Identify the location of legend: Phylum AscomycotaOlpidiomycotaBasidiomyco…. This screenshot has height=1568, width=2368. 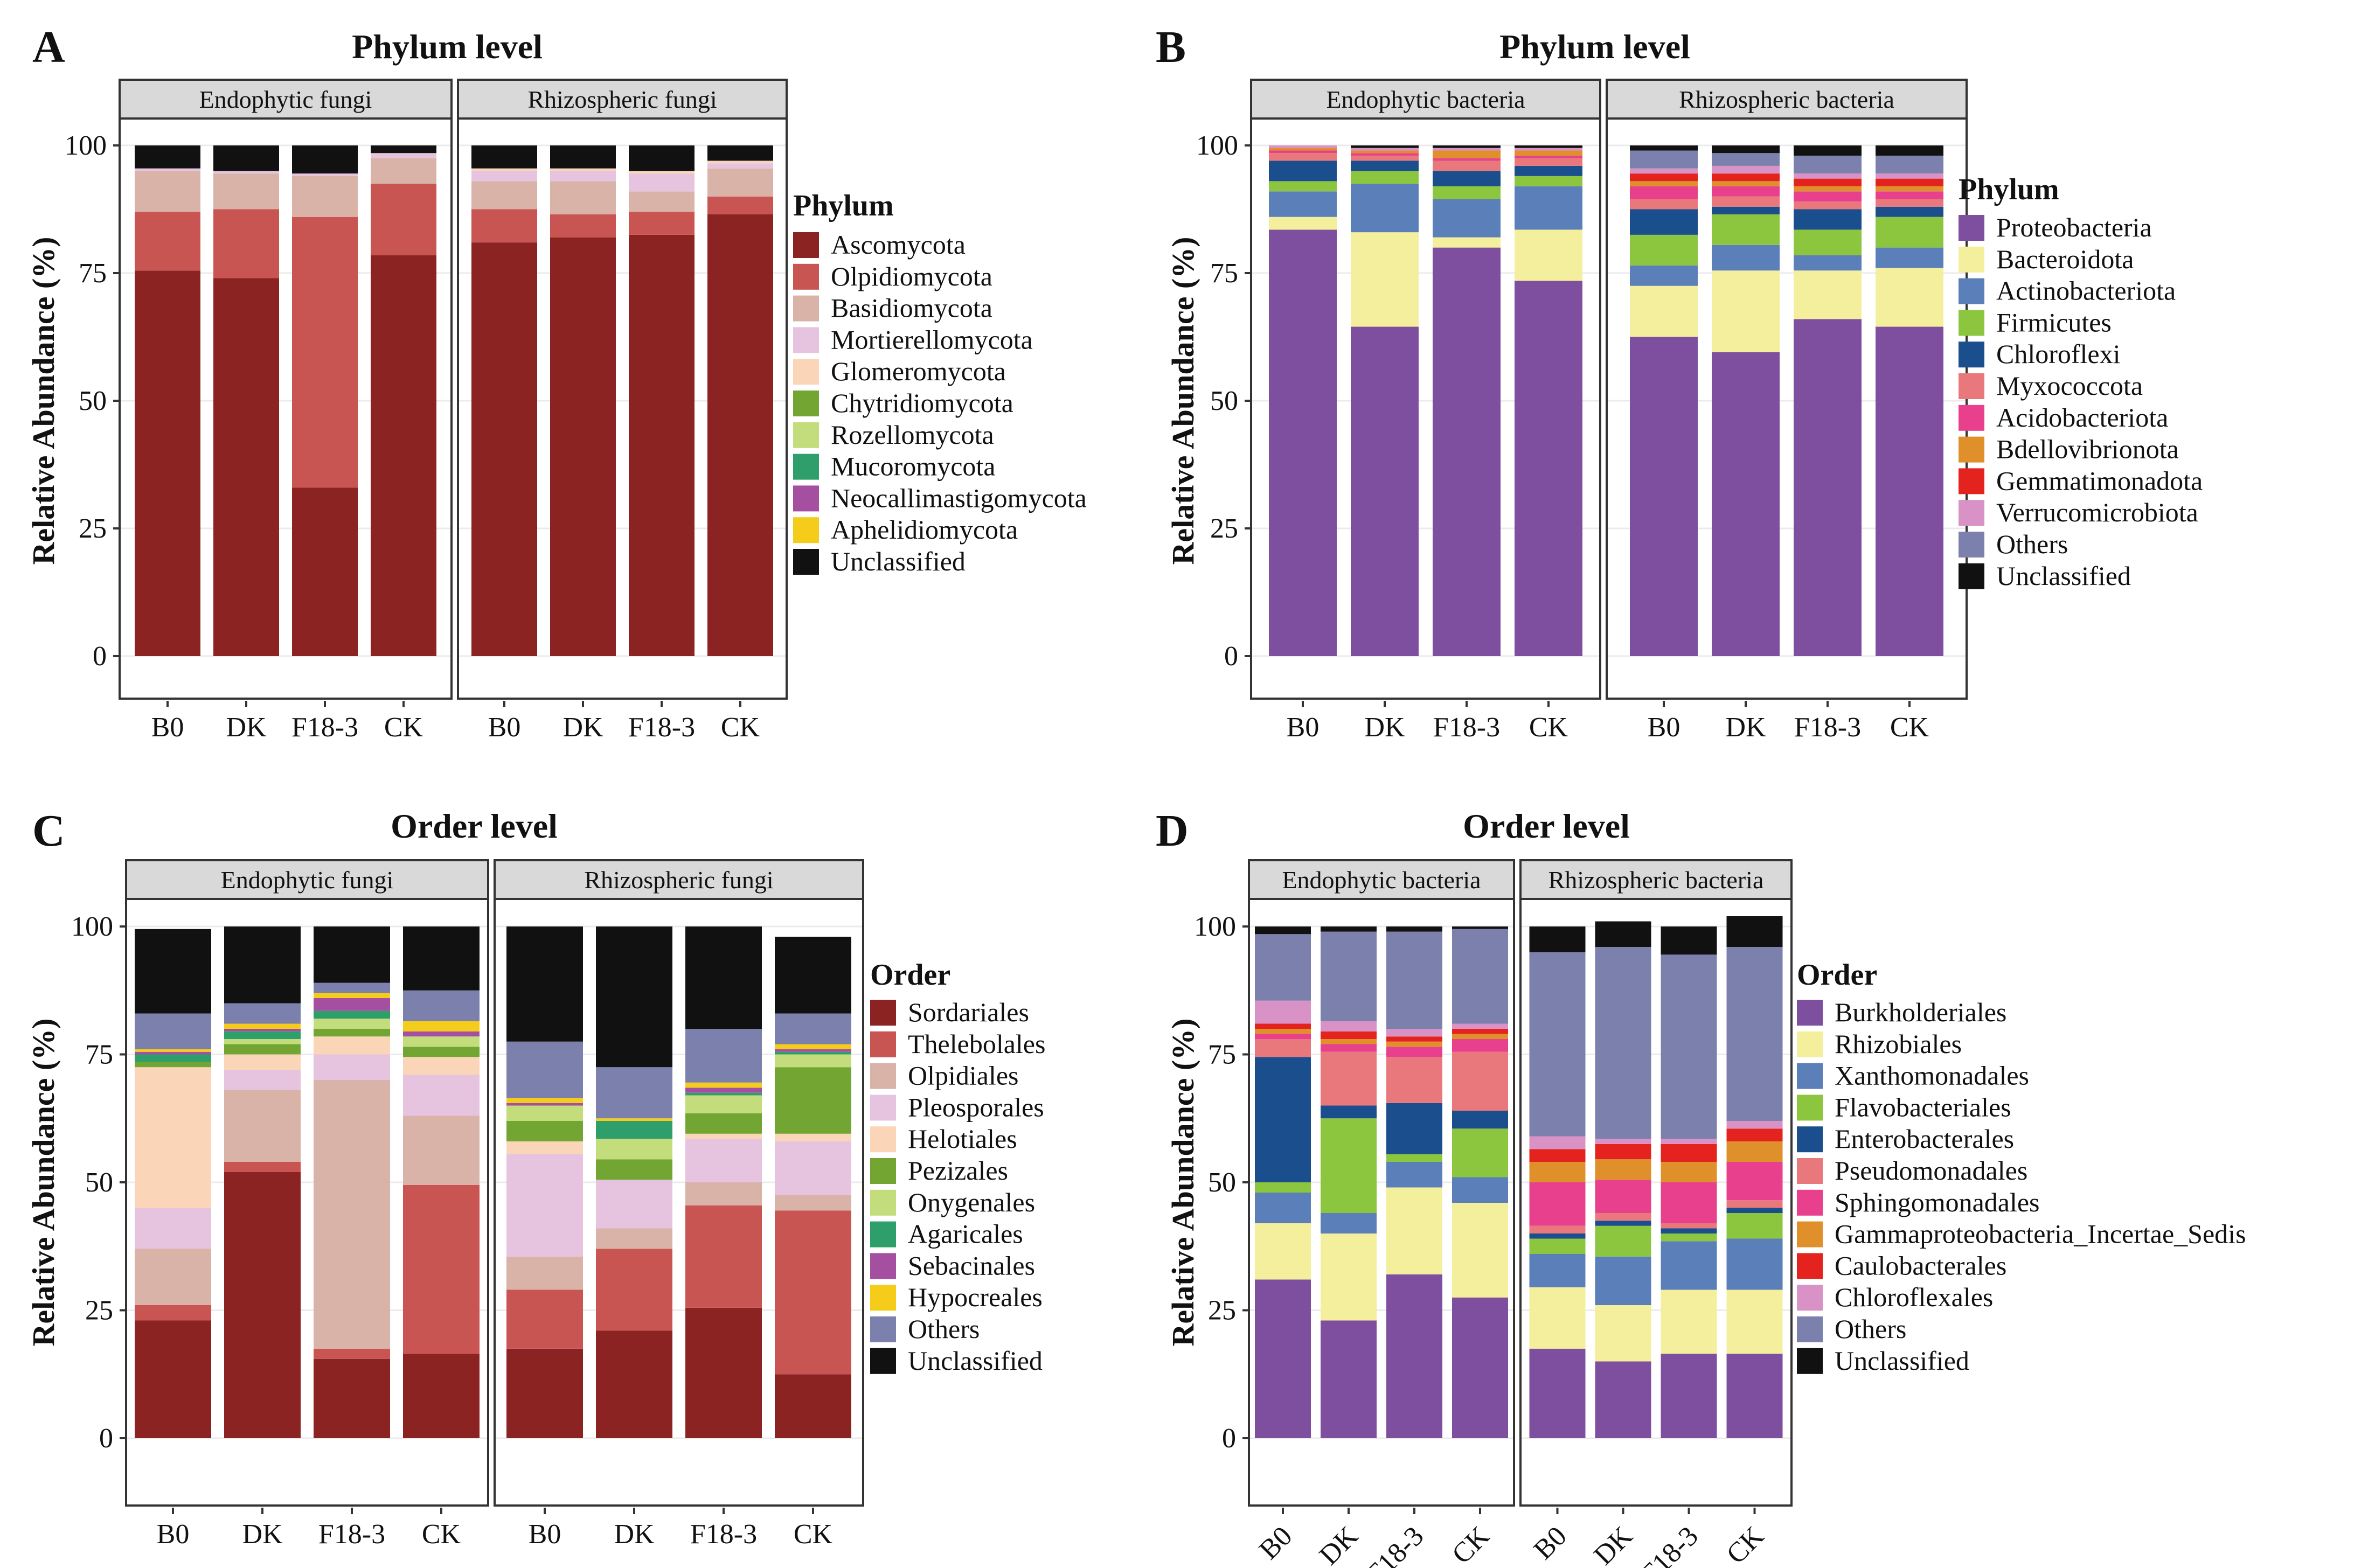
(940, 383).